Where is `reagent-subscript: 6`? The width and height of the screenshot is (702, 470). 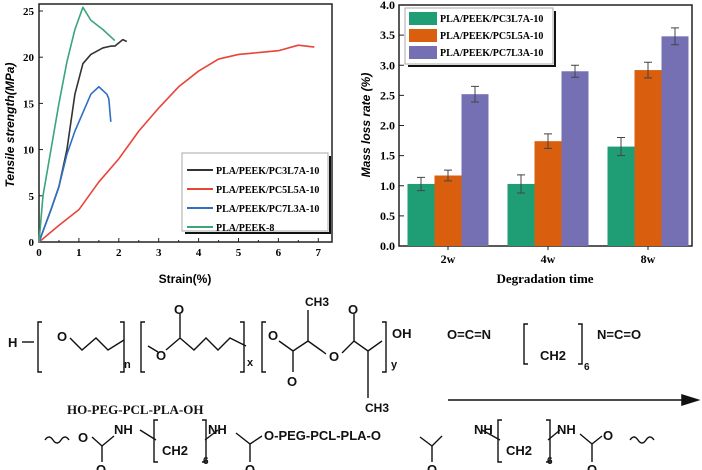 reagent-subscript: 6 is located at coordinates (587, 367).